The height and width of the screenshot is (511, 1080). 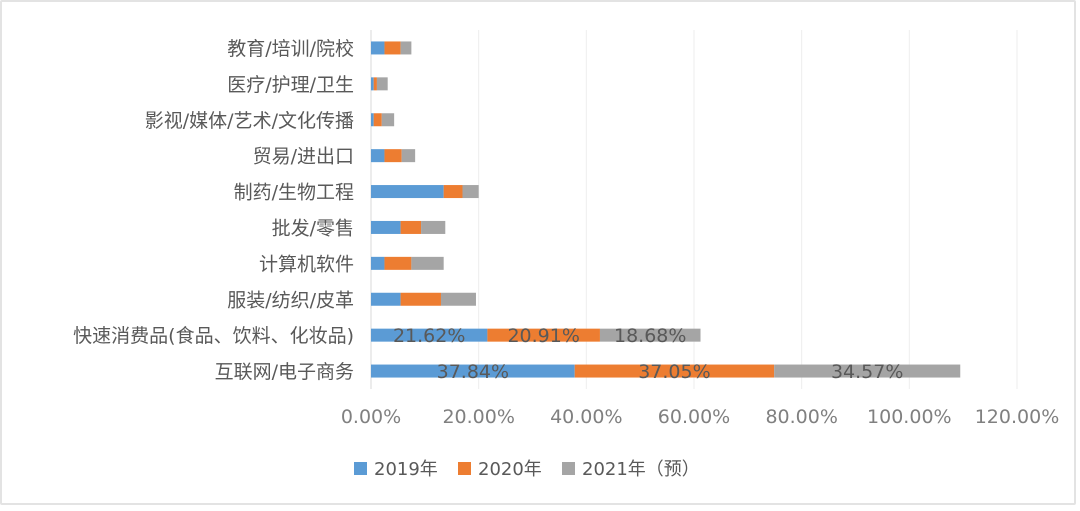 I want to click on legend-item: 2021年（预）, so click(x=631, y=469).